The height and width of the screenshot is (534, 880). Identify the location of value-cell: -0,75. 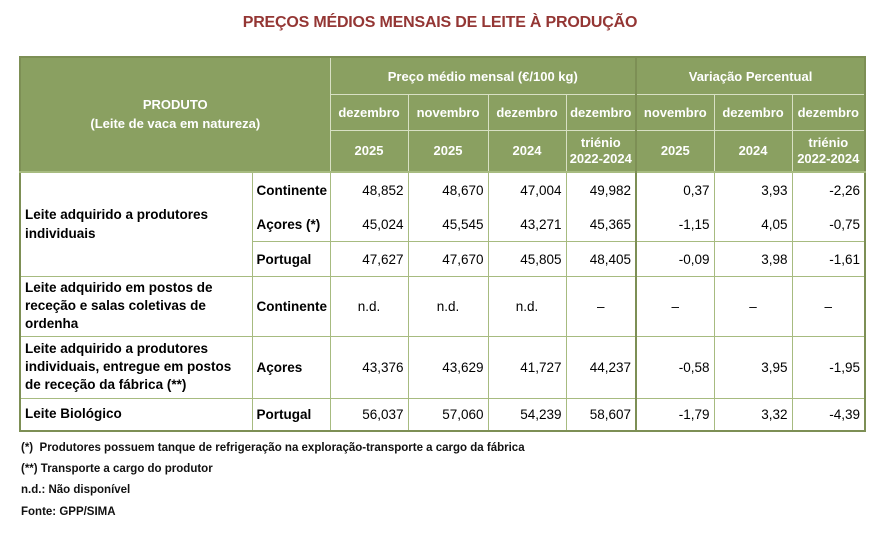
(828, 224).